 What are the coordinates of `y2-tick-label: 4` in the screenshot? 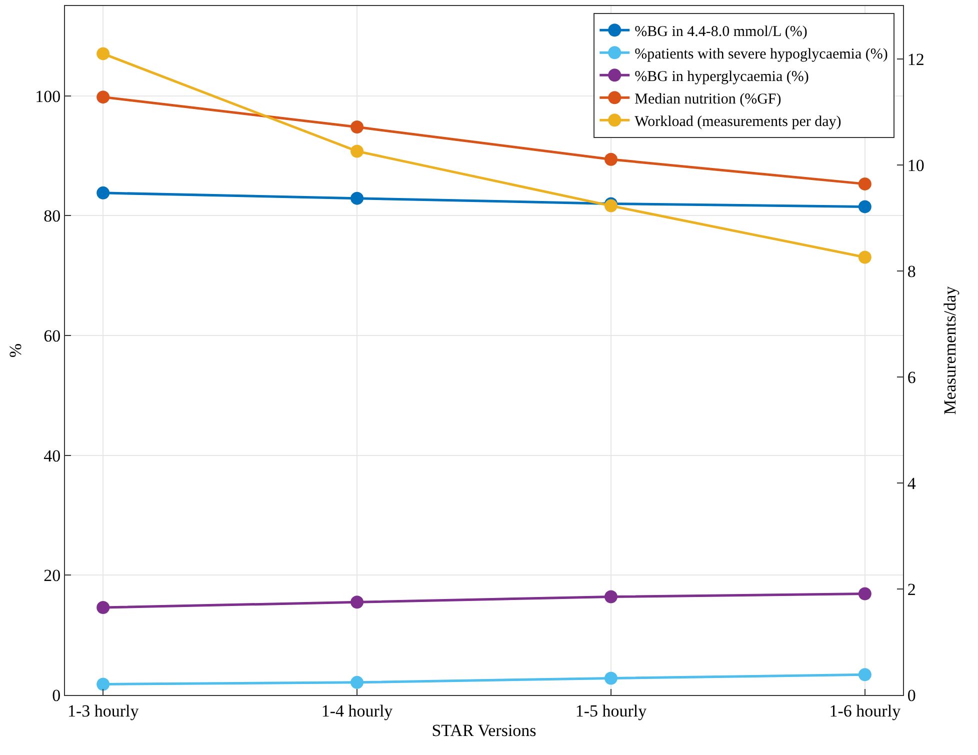 It's located at (911, 483).